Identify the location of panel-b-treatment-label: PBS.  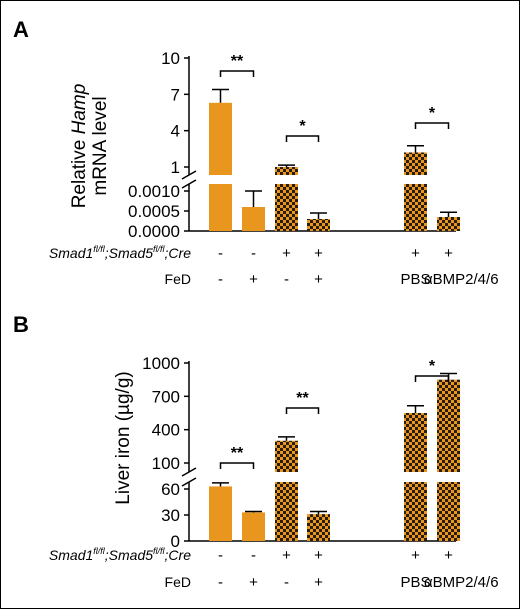
(415, 582).